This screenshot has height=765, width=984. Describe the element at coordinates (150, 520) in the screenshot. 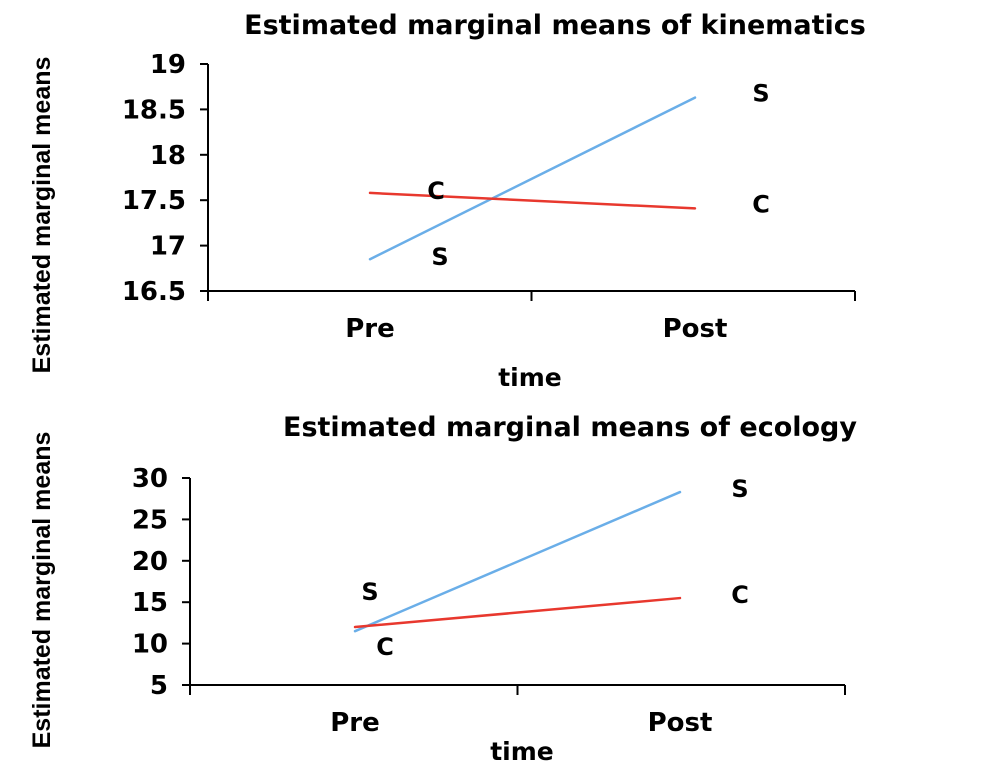

I see `y-tick-label: 25` at that location.